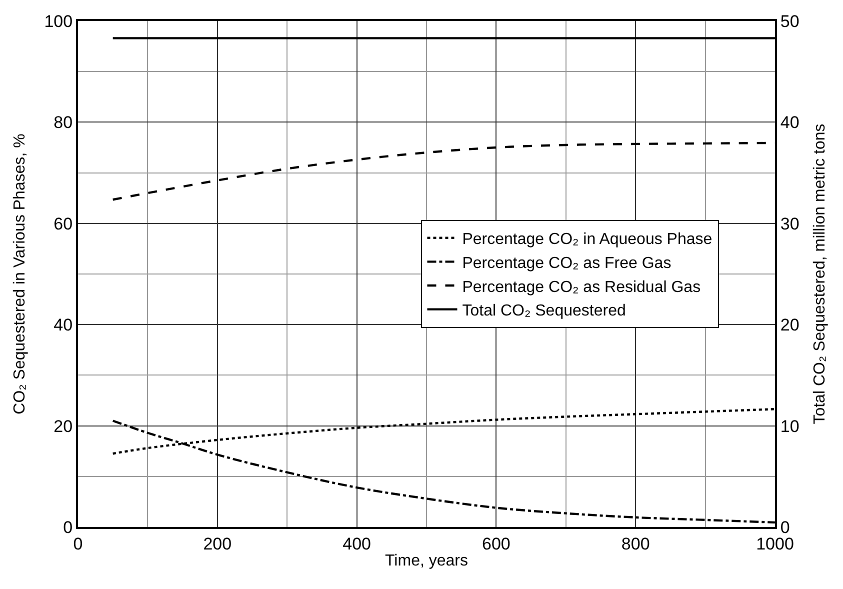  Describe the element at coordinates (496, 544) in the screenshot. I see `x-tick-label: 600` at that location.